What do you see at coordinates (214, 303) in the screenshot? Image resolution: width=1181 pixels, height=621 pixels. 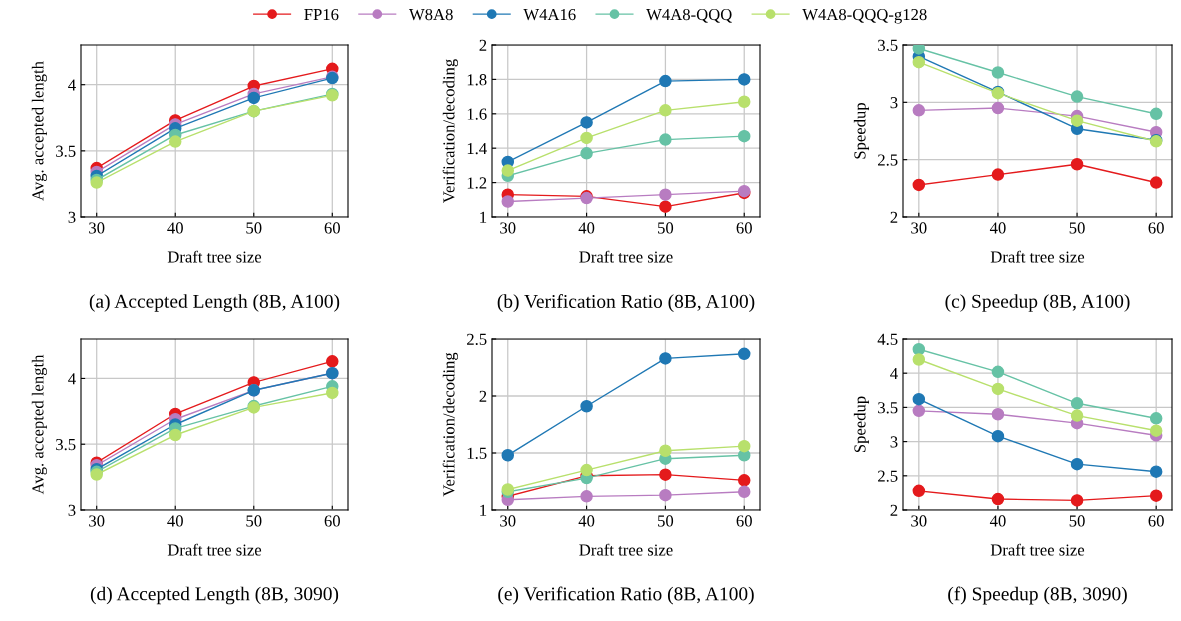 I see `text: (a) Accepted Length (8B, A100)` at bounding box center [214, 303].